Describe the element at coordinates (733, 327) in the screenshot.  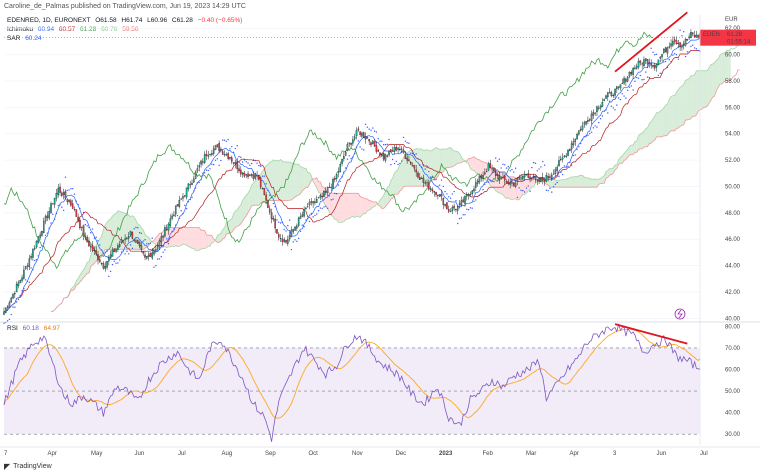
I see `rsi-tick-label: 80.00` at that location.